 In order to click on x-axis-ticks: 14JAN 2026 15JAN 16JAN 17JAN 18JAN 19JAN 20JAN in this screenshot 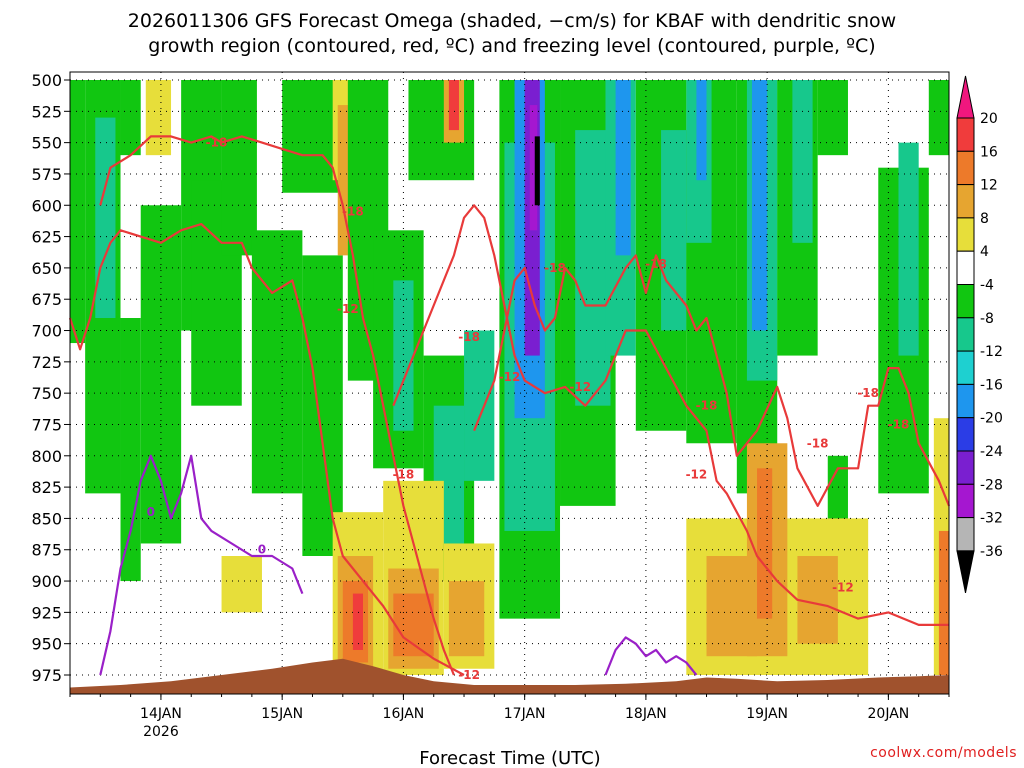, I will do `click(509, 717)`.